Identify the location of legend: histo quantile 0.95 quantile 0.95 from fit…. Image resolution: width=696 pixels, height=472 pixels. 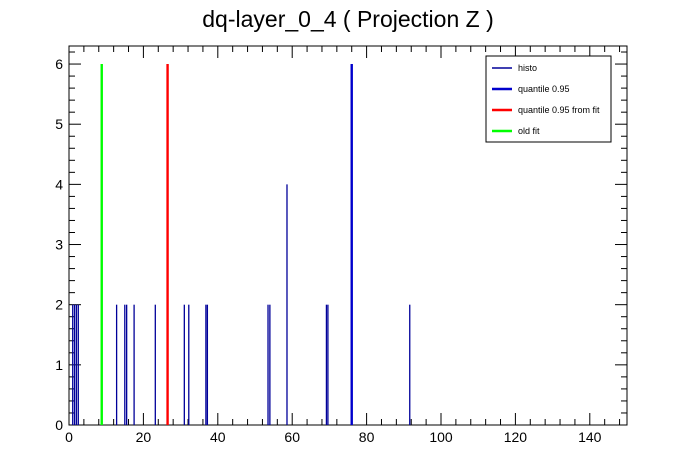
(548, 99).